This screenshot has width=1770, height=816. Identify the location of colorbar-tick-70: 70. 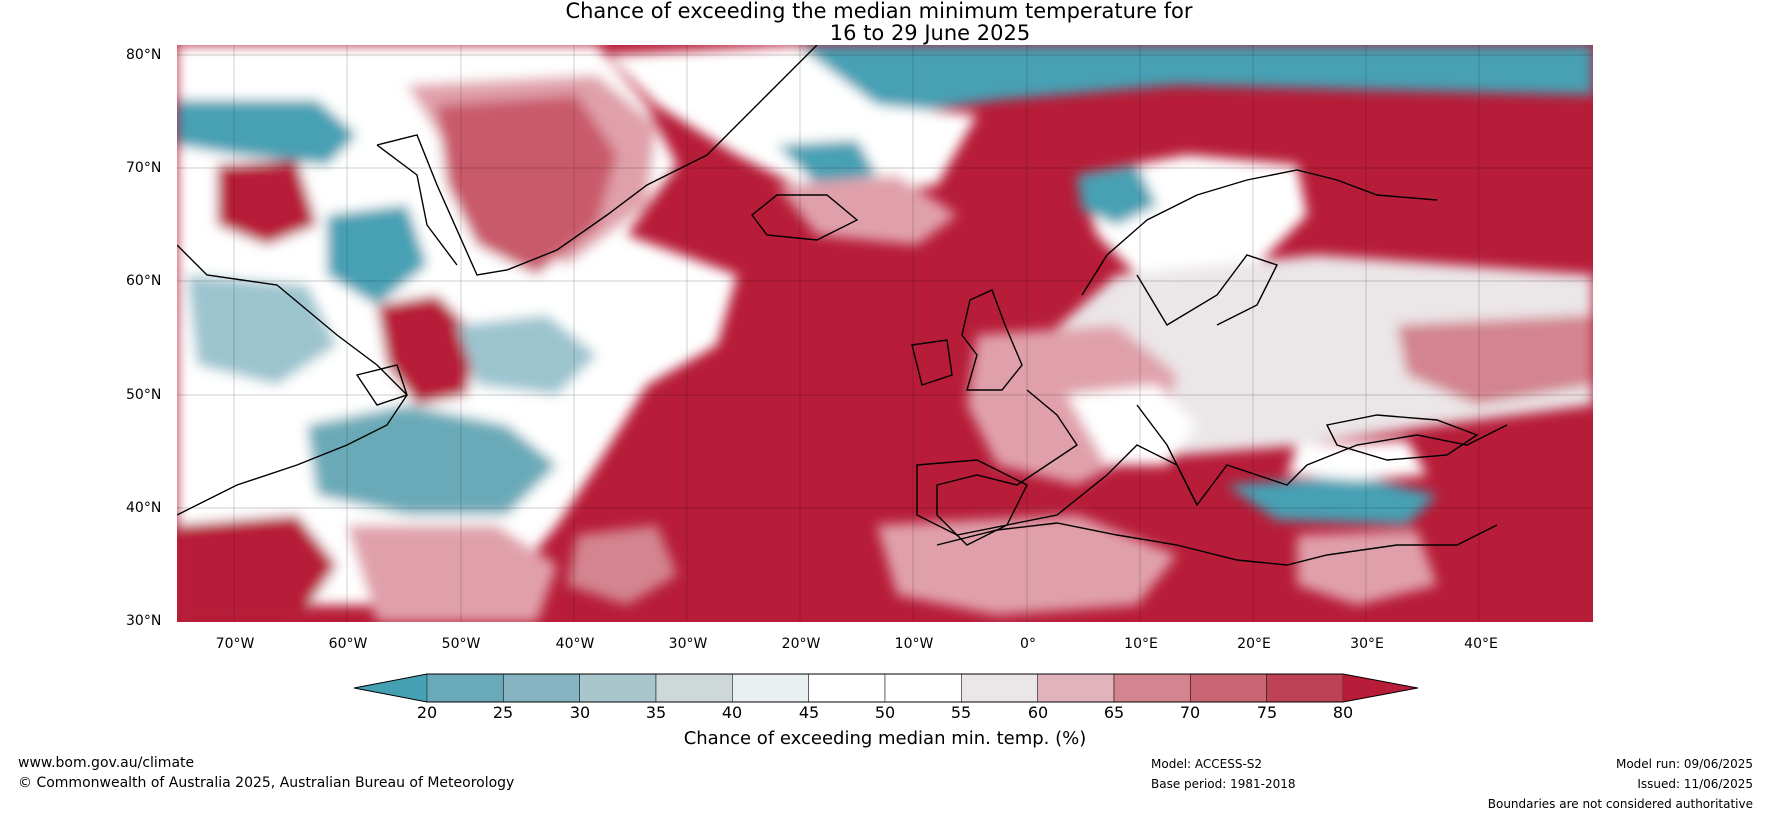
(1190, 712).